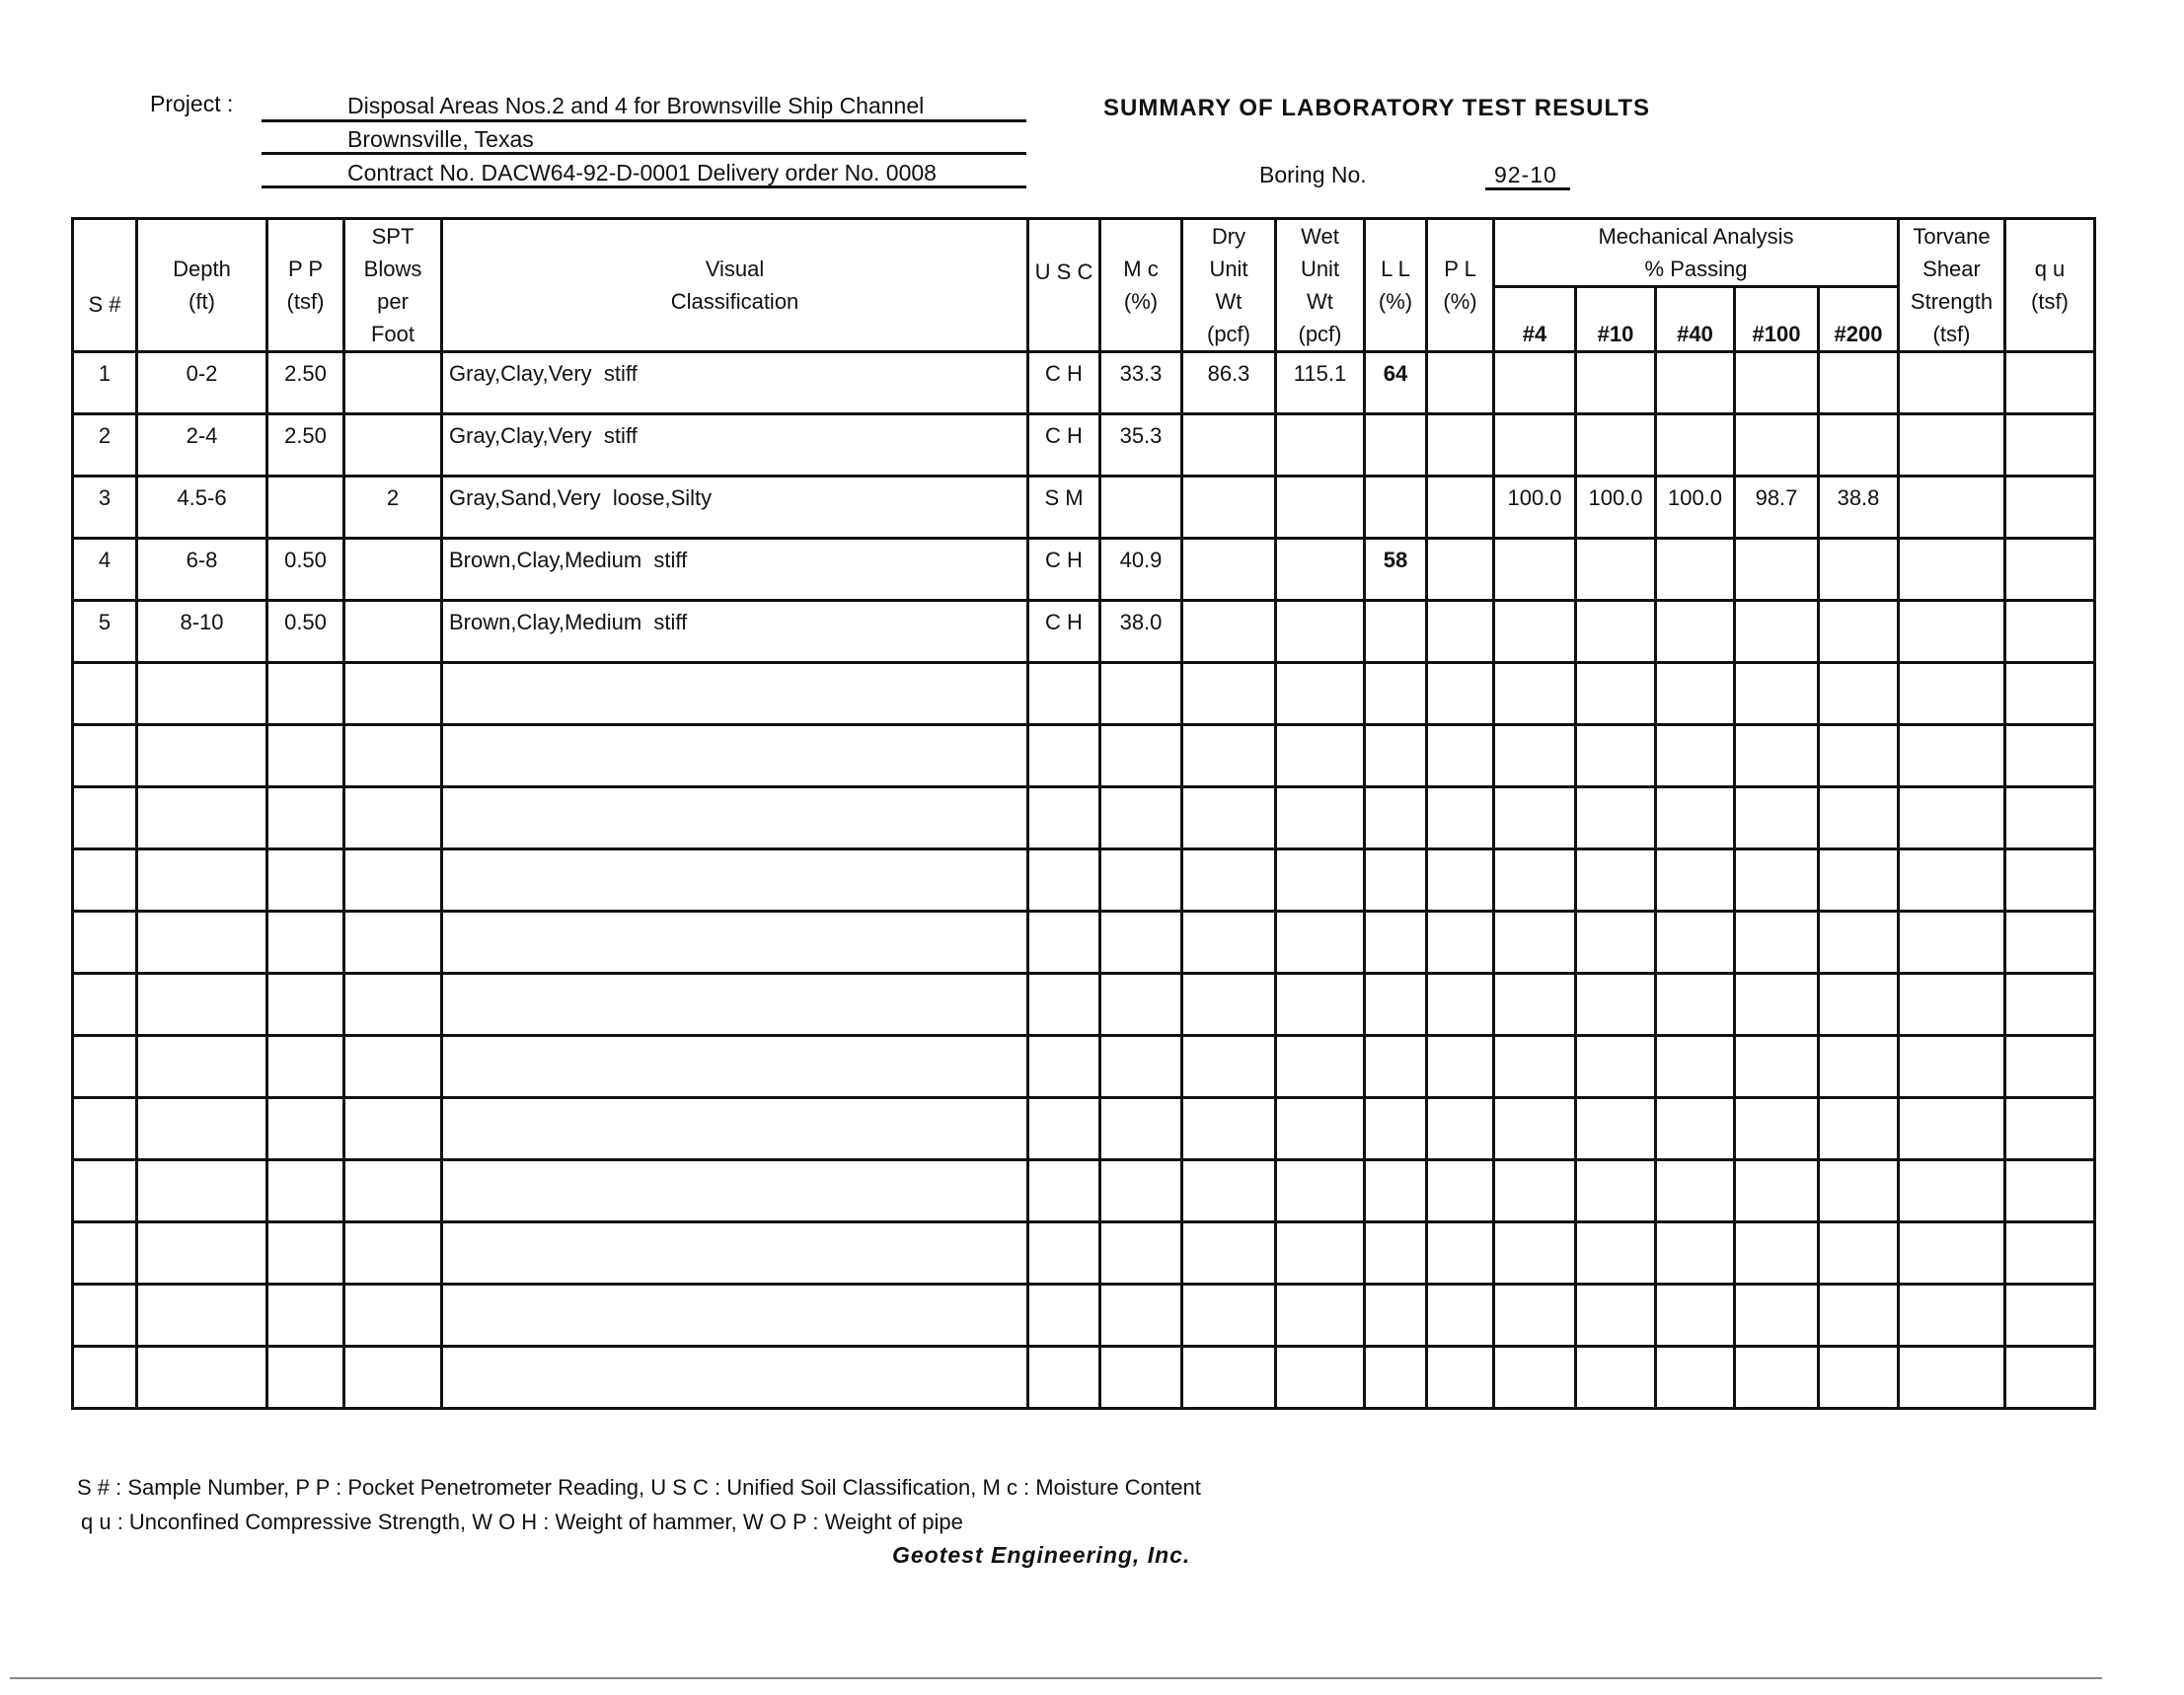  What do you see at coordinates (1951, 334) in the screenshot?
I see `header-line: (tsf)` at bounding box center [1951, 334].